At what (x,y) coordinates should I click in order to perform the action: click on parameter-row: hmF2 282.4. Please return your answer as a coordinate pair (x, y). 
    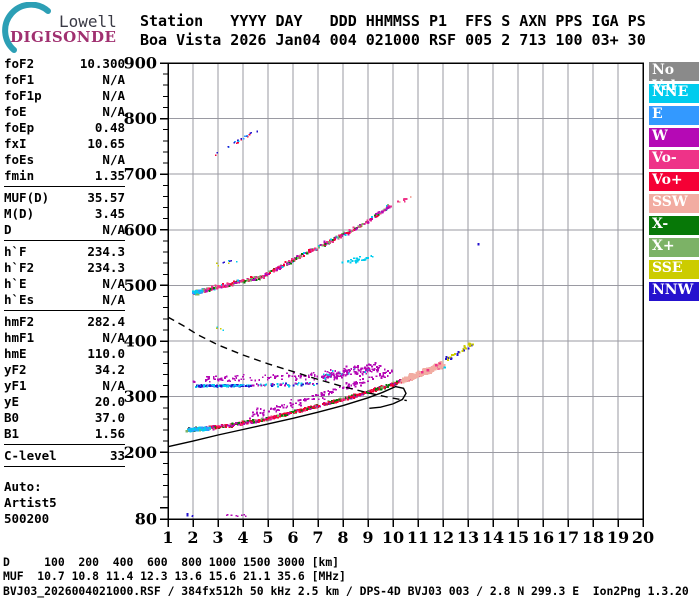
    Looking at the image, I should click on (64, 322).